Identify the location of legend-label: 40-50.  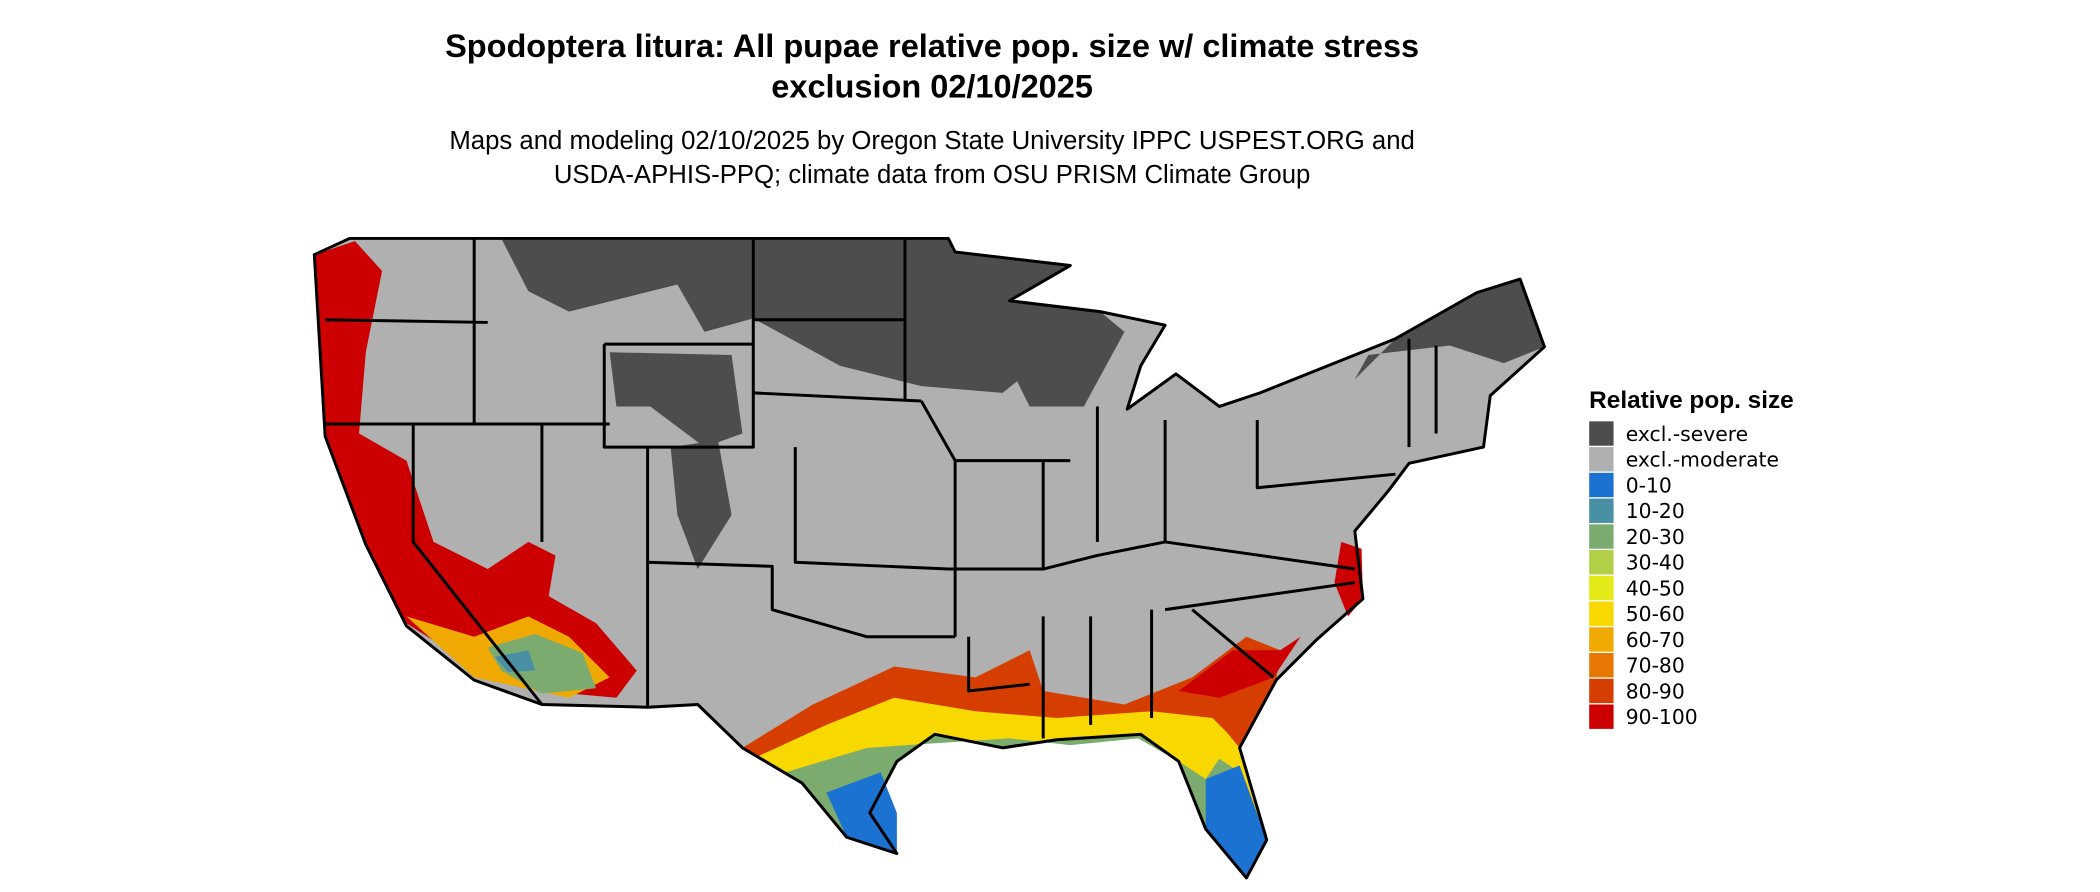
(1655, 588).